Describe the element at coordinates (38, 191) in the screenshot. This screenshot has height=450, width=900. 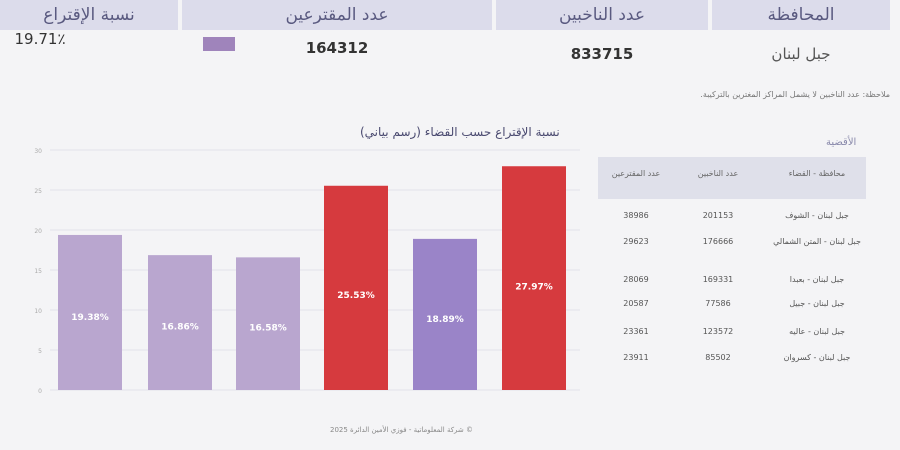
I see `y-tick-label: 25` at that location.